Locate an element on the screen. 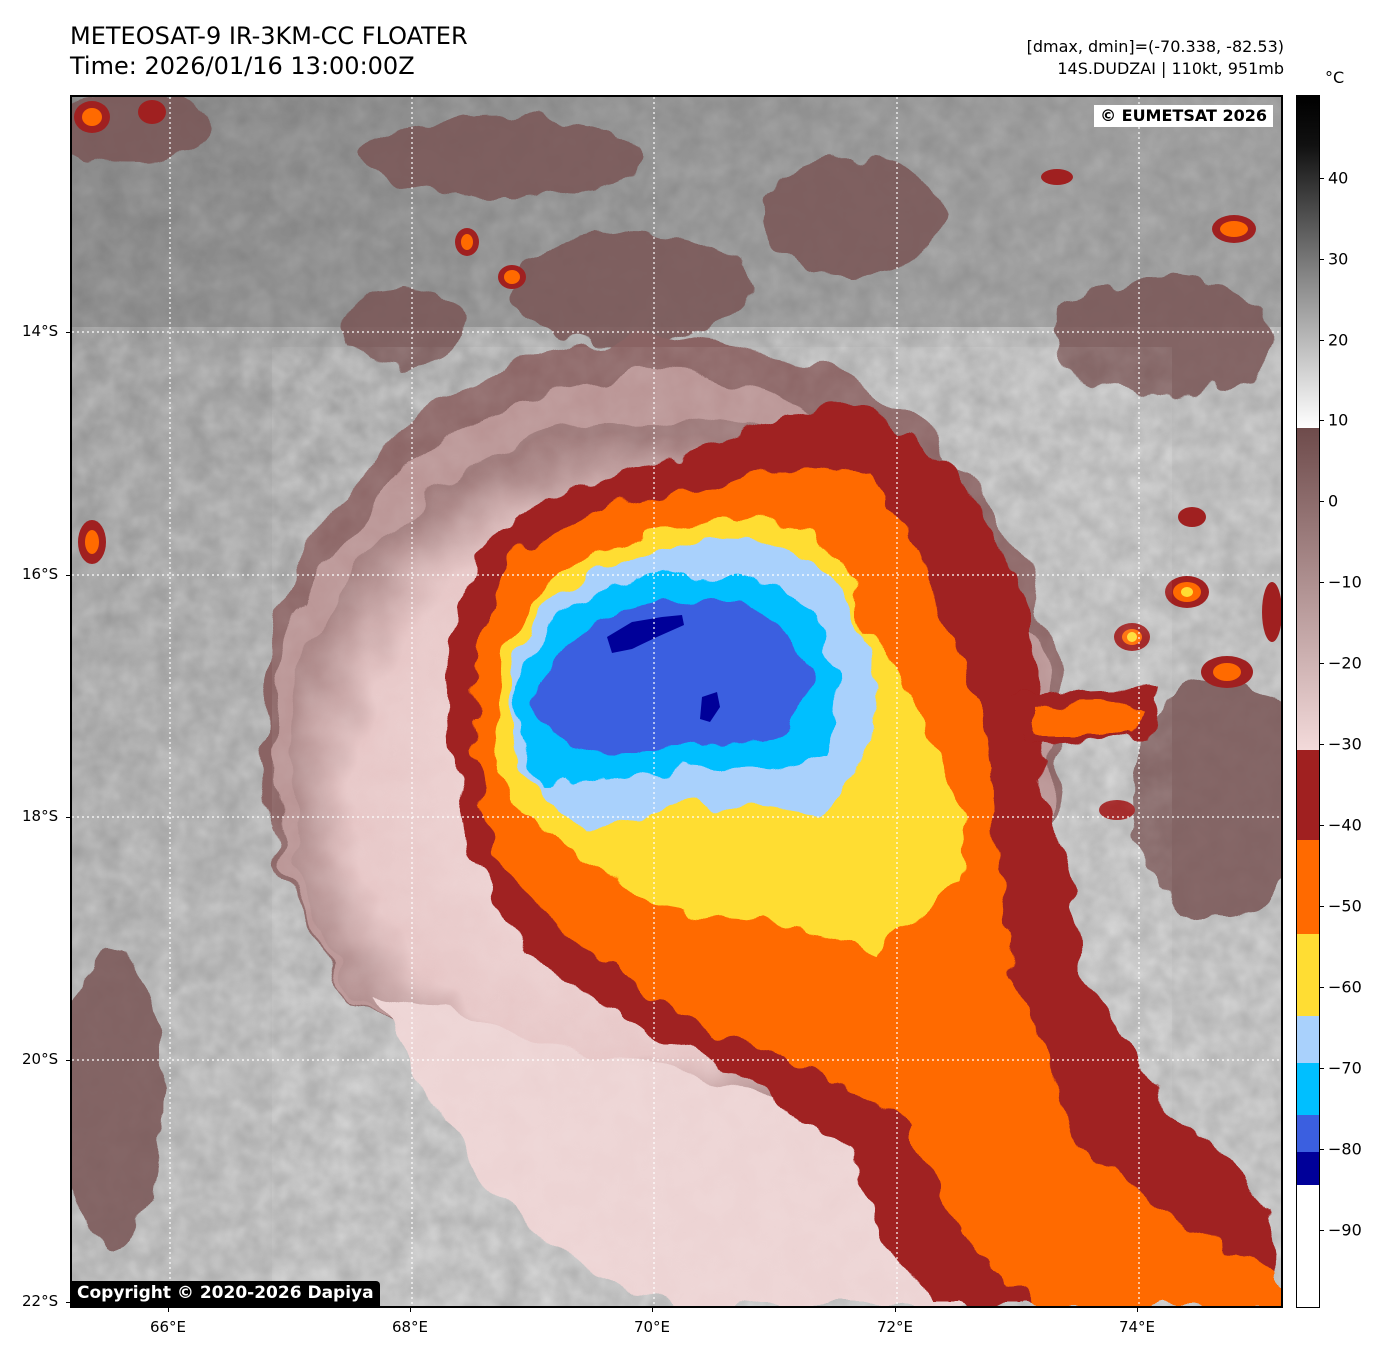 Image resolution: width=1388 pixels, height=1359 pixels. lon-label-74e: 74°E is located at coordinates (1137, 1327).